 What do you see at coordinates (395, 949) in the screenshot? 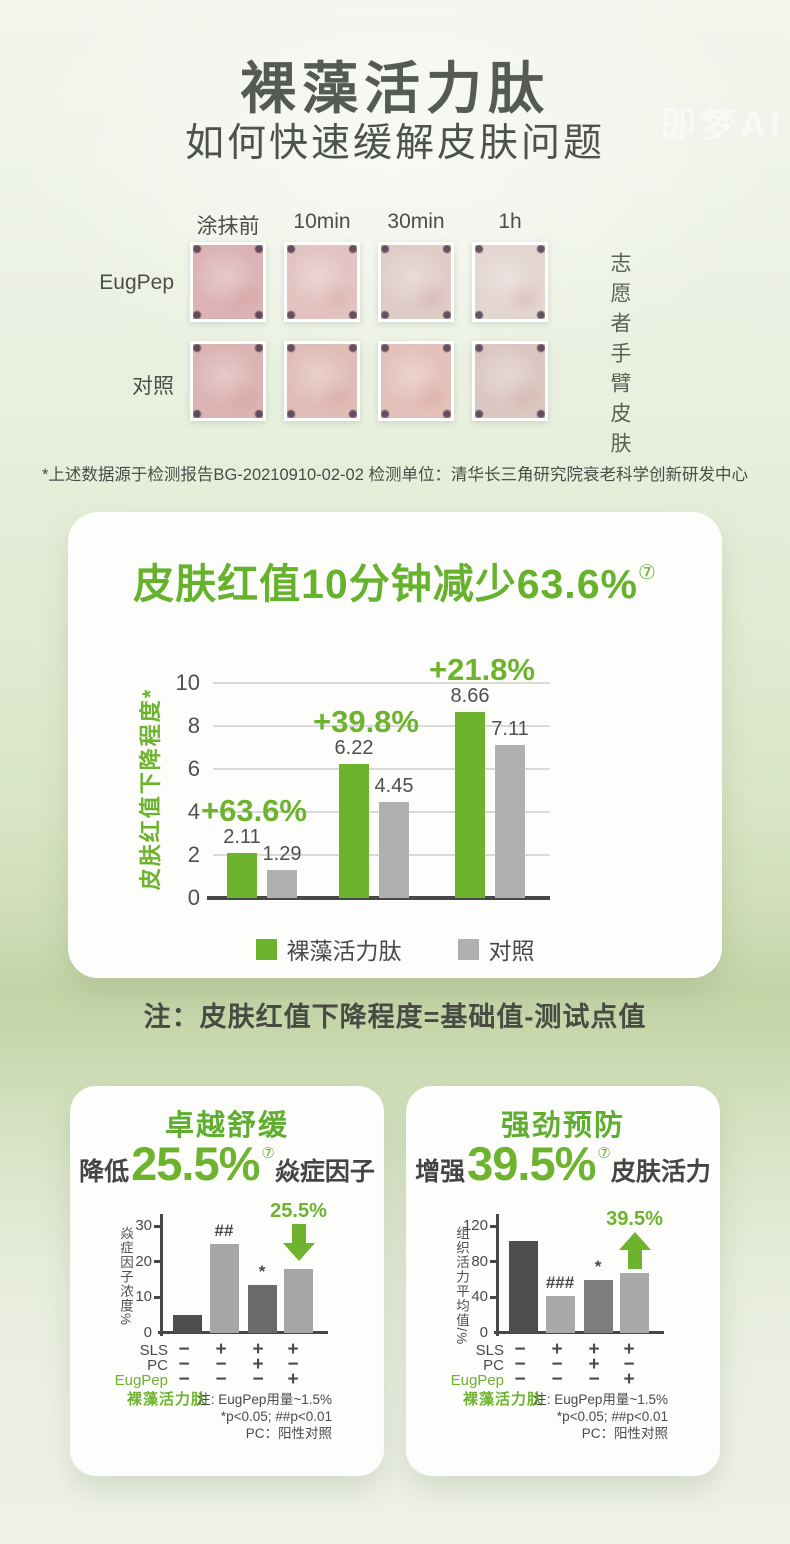
I see `legend: 裸藻活力肽 对照` at bounding box center [395, 949].